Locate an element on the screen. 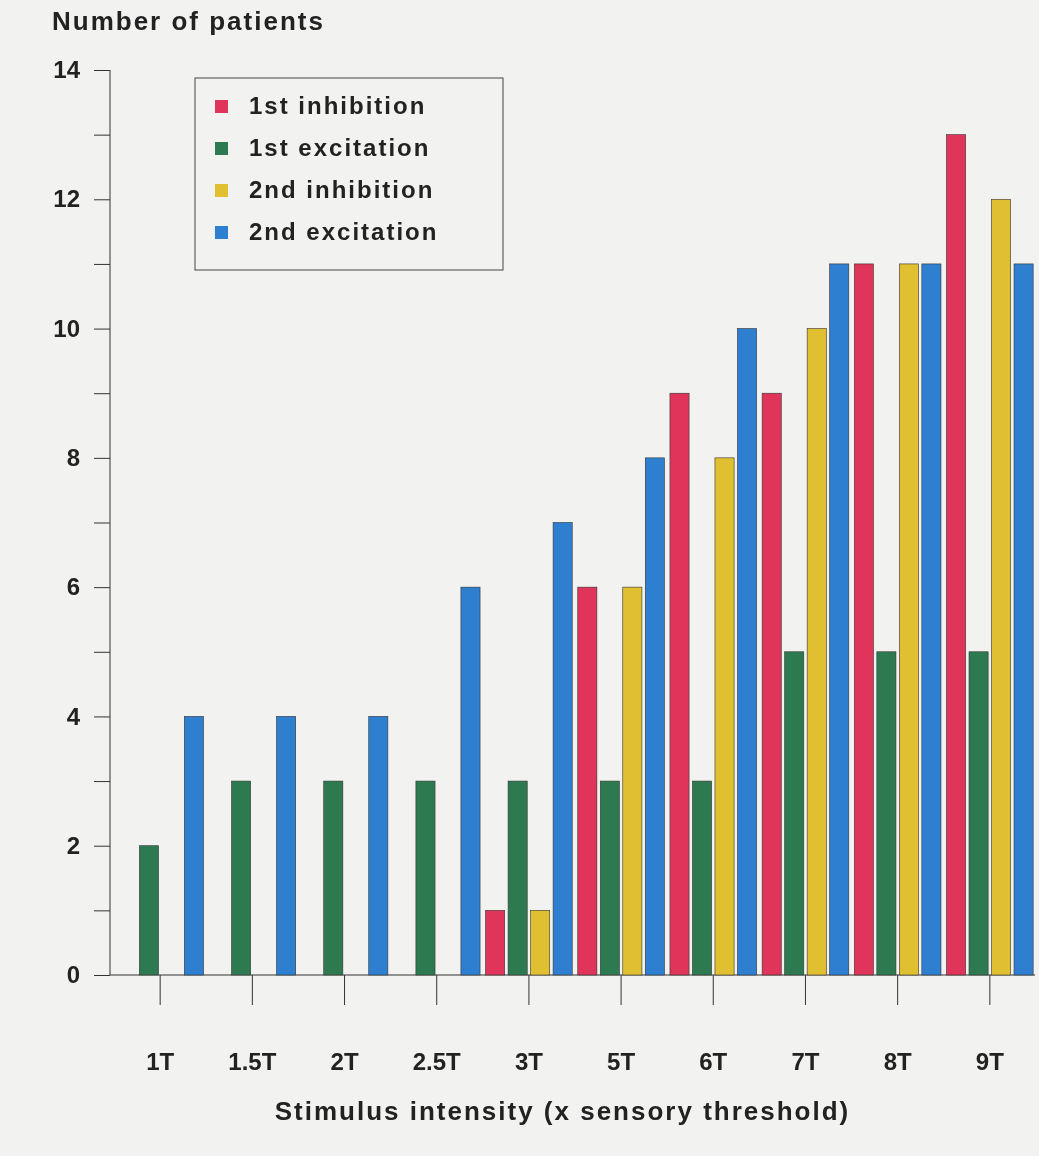 The width and height of the screenshot is (1039, 1156). x-tick-label: 8T is located at coordinates (897, 1062).